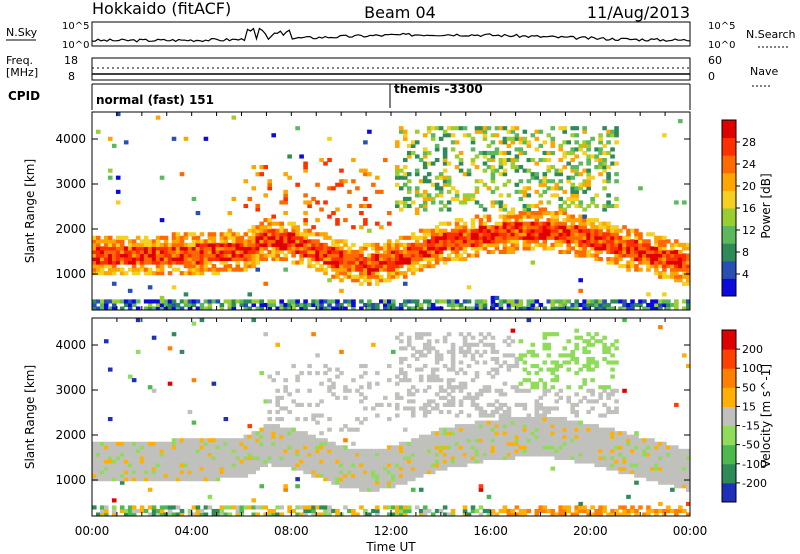  Describe the element at coordinates (771, 34) in the screenshot. I see `n-search-label: N.Search` at that location.